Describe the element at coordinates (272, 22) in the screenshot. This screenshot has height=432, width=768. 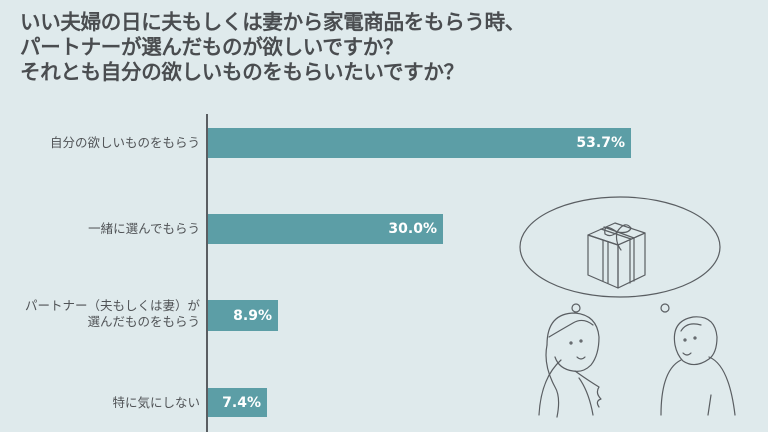
I see `title-line-1: いい夫婦の日に夫もしくは妻から家電商品をもらう時、` at that location.